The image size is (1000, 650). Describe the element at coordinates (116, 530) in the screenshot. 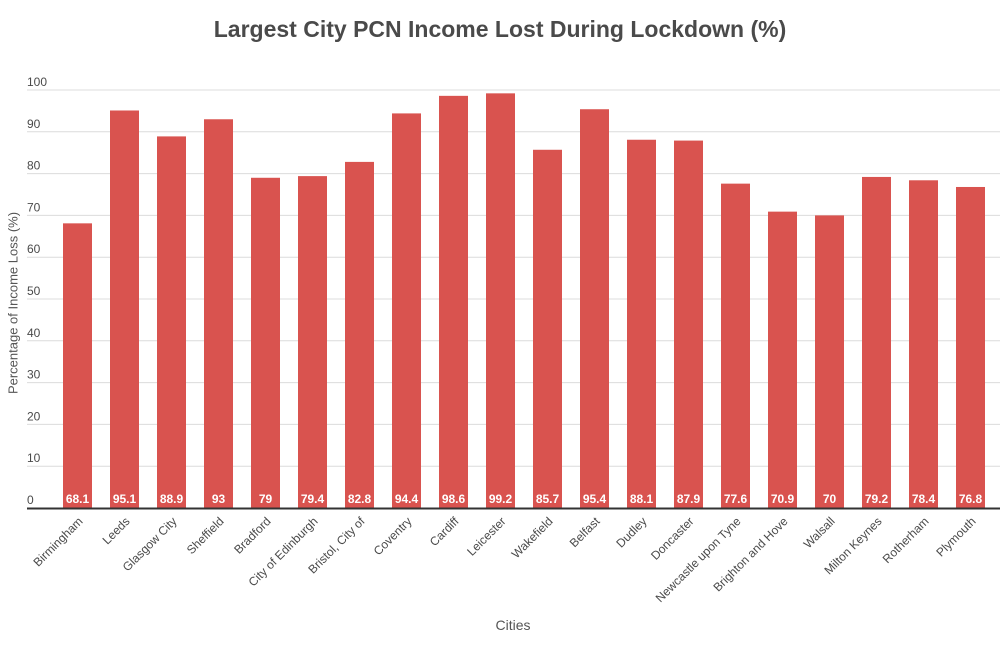

I see `x-tick-label: Leeds` at that location.